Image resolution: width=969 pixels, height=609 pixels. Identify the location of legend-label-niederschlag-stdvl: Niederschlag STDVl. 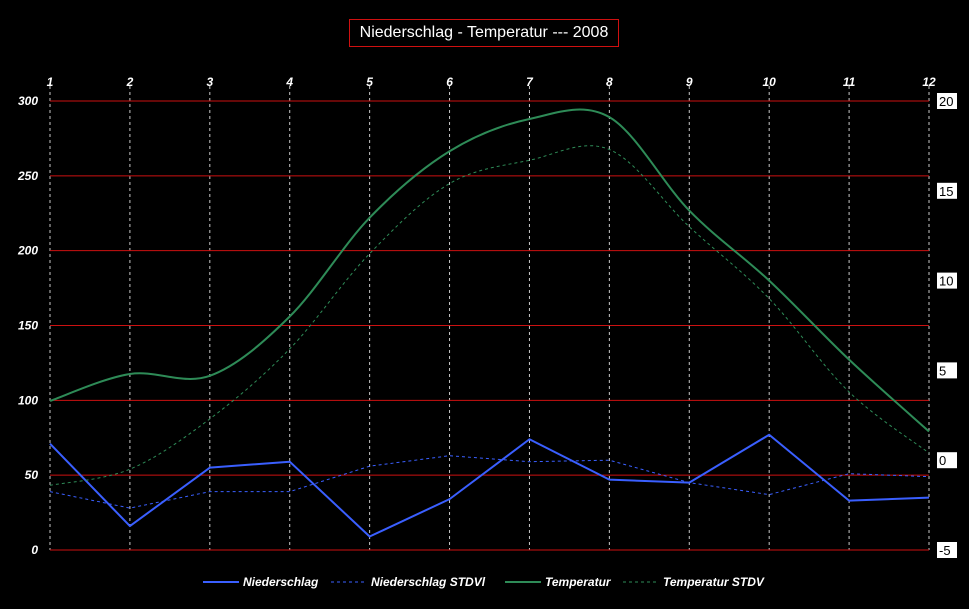
(428, 582).